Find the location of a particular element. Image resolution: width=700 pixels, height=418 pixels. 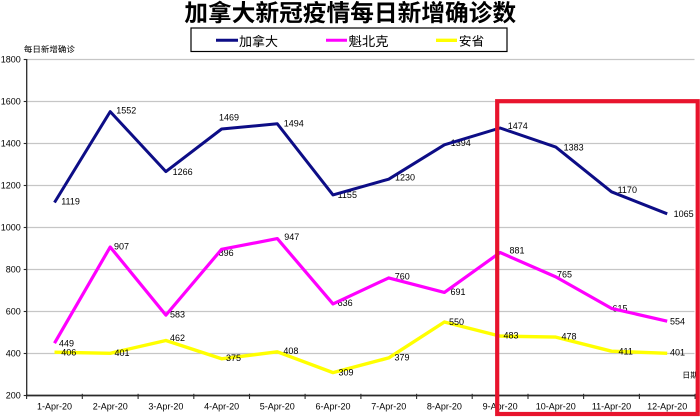

svg-text: 1155 is located at coordinates (347, 195).